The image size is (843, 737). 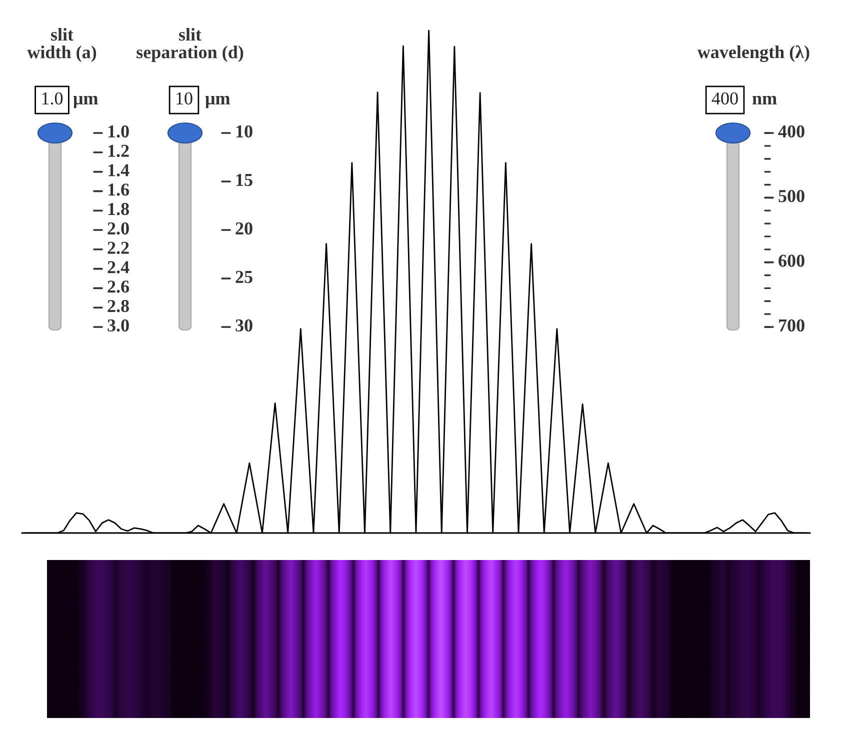 I want to click on annotation: 500, so click(x=791, y=196).